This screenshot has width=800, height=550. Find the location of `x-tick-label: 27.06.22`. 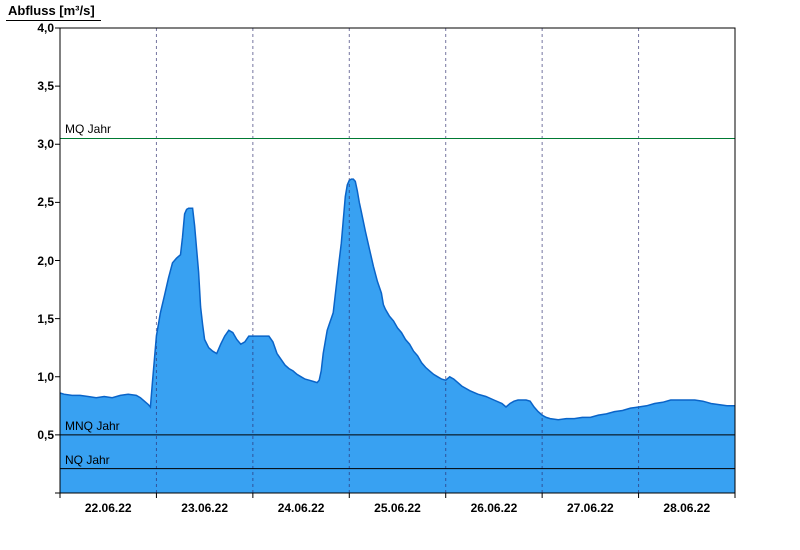

x-tick-label: 27.06.22 is located at coordinates (590, 508).